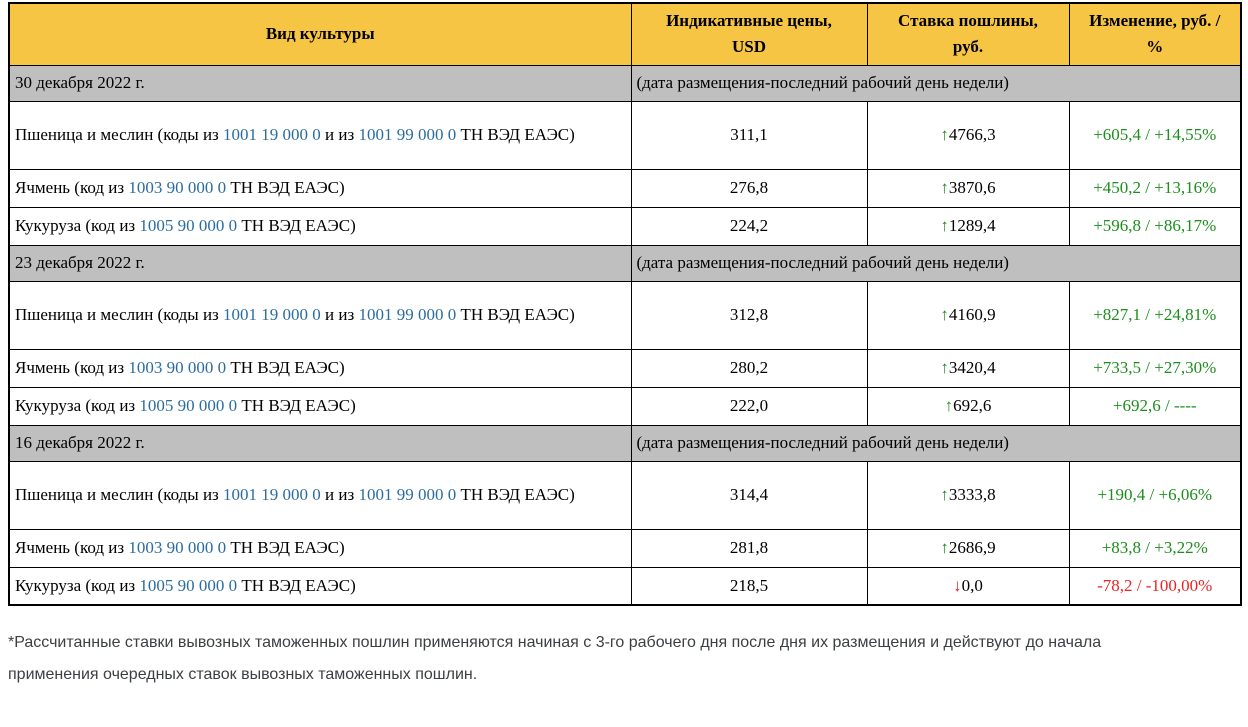 The height and width of the screenshot is (727, 1248). Describe the element at coordinates (272, 134) in the screenshot. I see `tnved-code: 1001 19 000 0` at that location.